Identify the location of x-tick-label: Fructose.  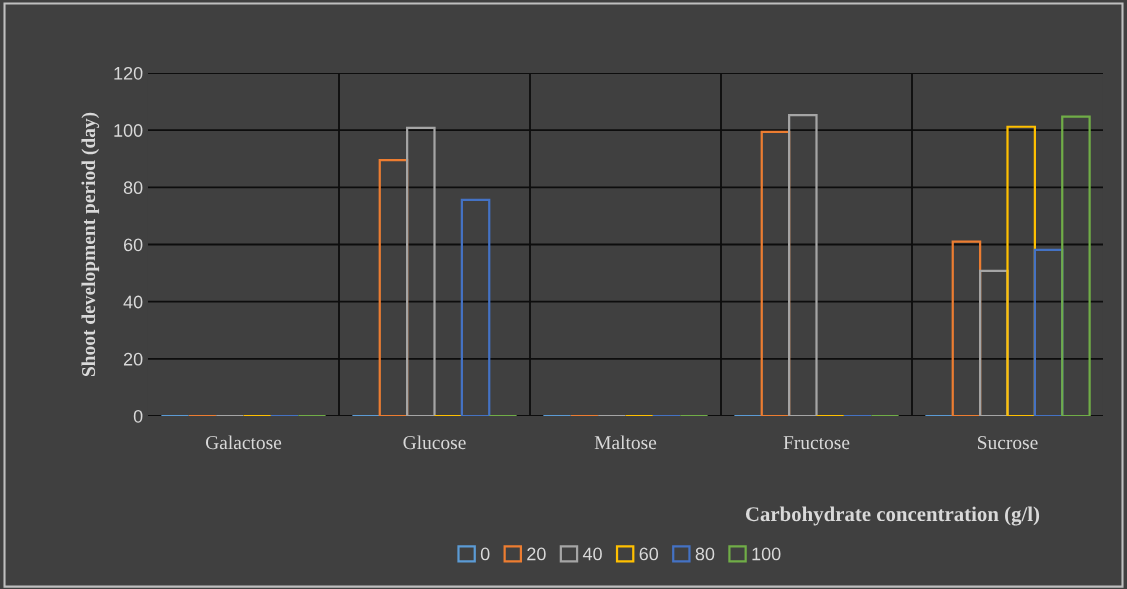
(816, 443).